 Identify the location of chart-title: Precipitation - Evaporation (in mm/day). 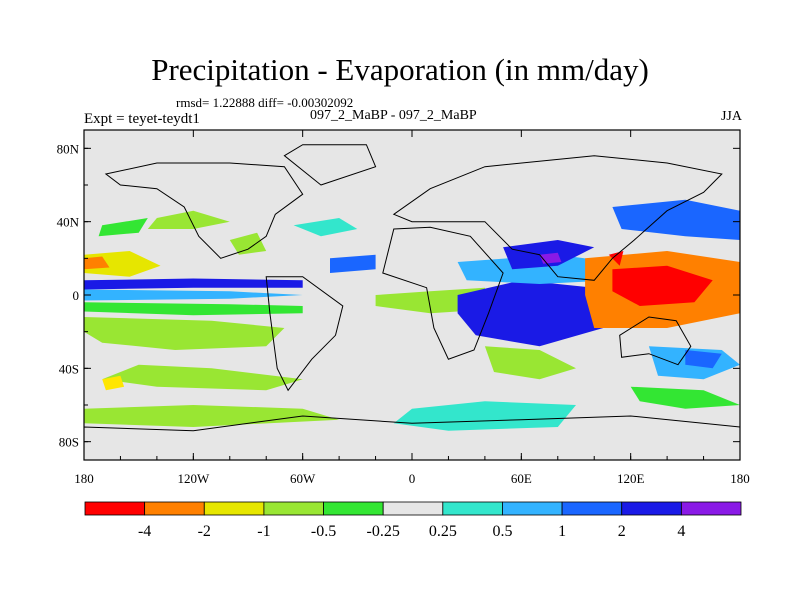
(400, 69).